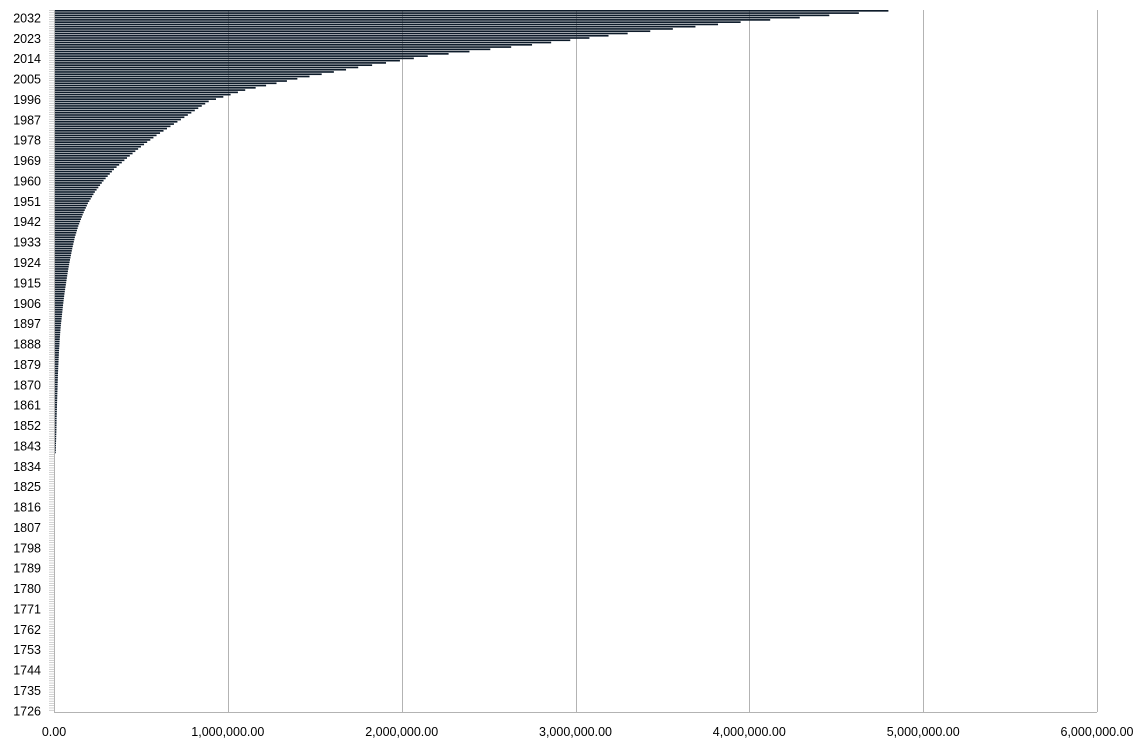 This screenshot has height=742, width=1143. What do you see at coordinates (401, 732) in the screenshot?
I see `x-tick-label: 2,000,000.00` at bounding box center [401, 732].